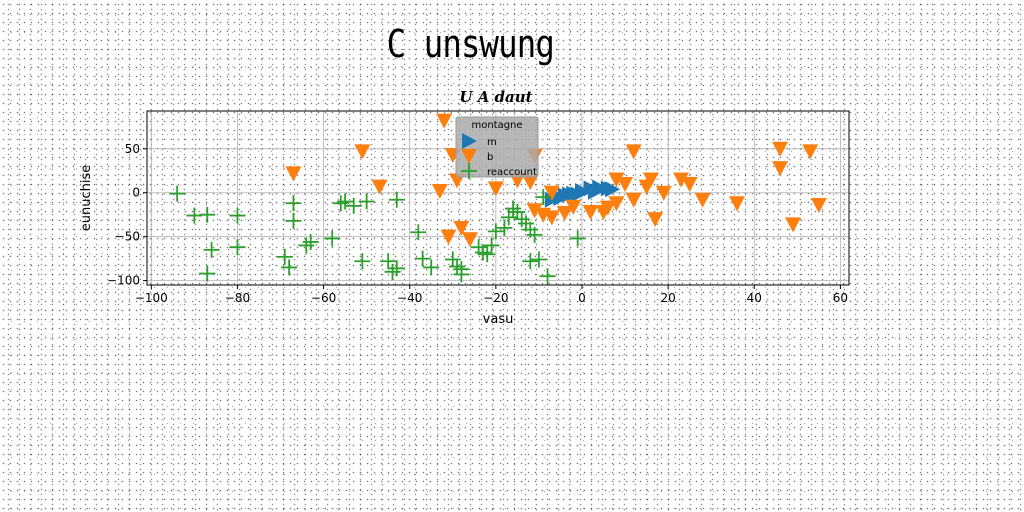 The height and width of the screenshot is (512, 1024). What do you see at coordinates (136, 193) in the screenshot?
I see `y-tick-label: 0` at bounding box center [136, 193].